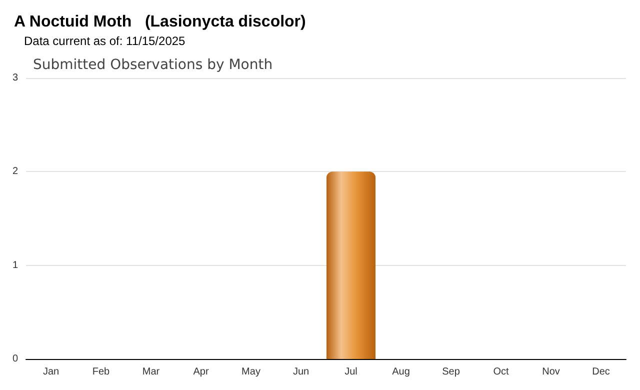 This screenshot has width=640, height=390. Describe the element at coordinates (601, 372) in the screenshot. I see `x-tick-label: Dec` at that location.